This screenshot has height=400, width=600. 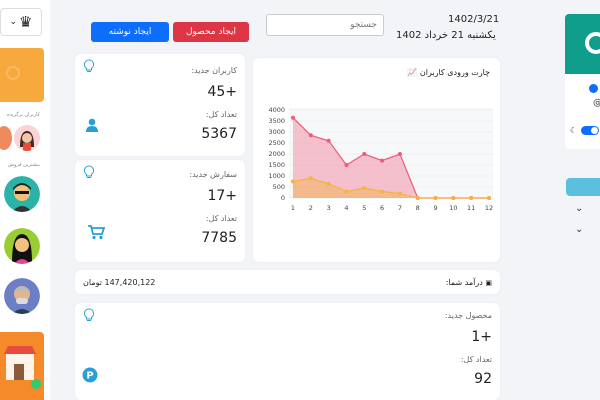 I want to click on moon-icon: ☾, so click(x=574, y=130).